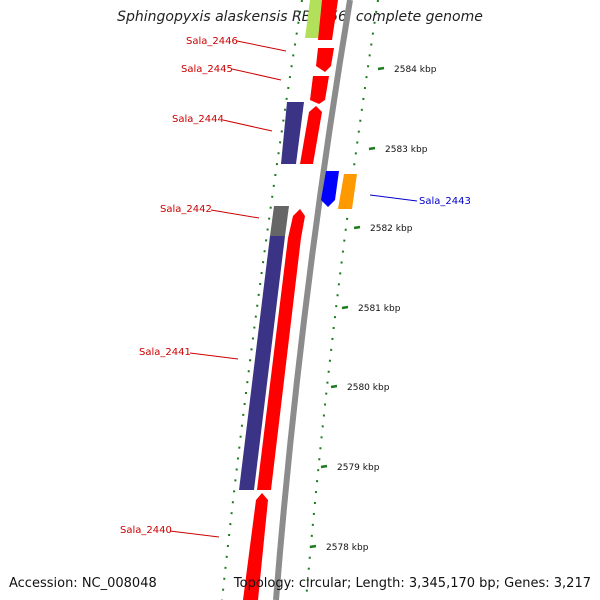 This screenshot has width=600, height=600. What do you see at coordinates (212, 41) in the screenshot?
I see `gene-label-sala-2446: Sala_2446` at bounding box center [212, 41].